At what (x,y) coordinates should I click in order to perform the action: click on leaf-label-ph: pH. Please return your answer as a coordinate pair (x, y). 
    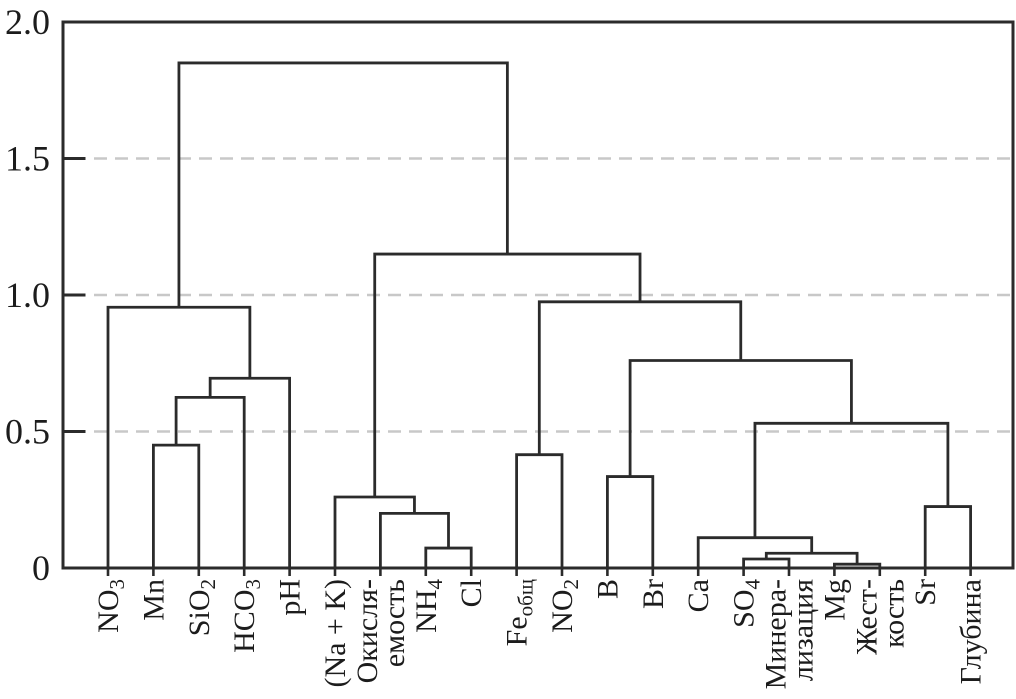
    Looking at the image, I should click on (290, 597).